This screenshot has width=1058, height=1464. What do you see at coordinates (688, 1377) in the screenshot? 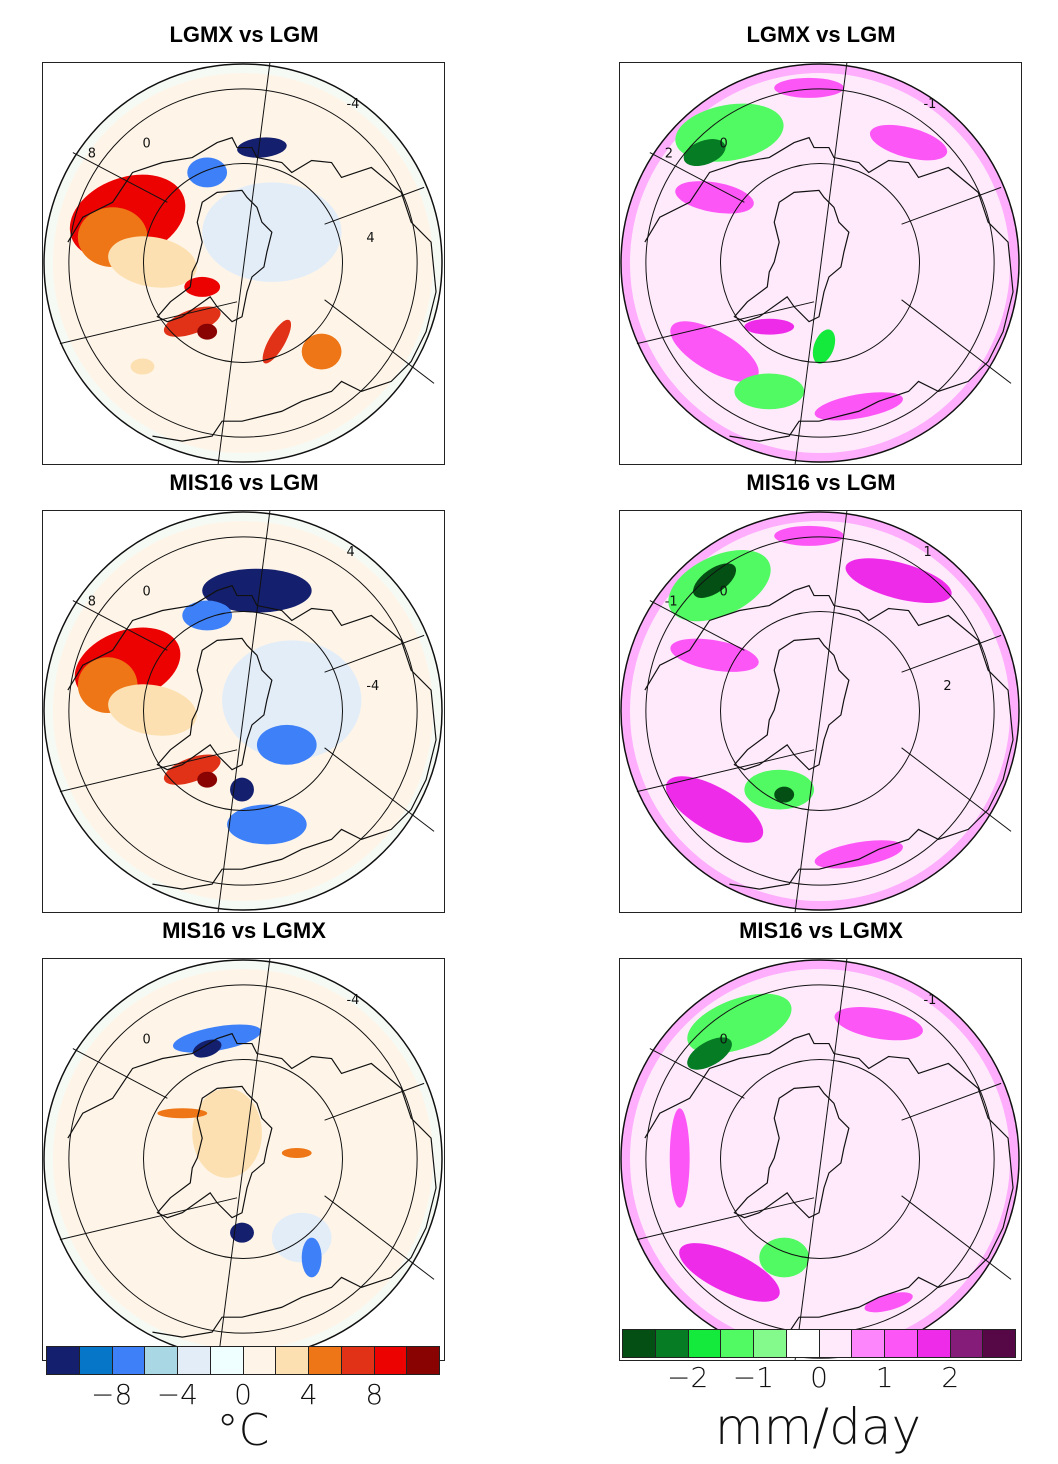
I see `colorbar-tick-label: −2` at bounding box center [688, 1377].